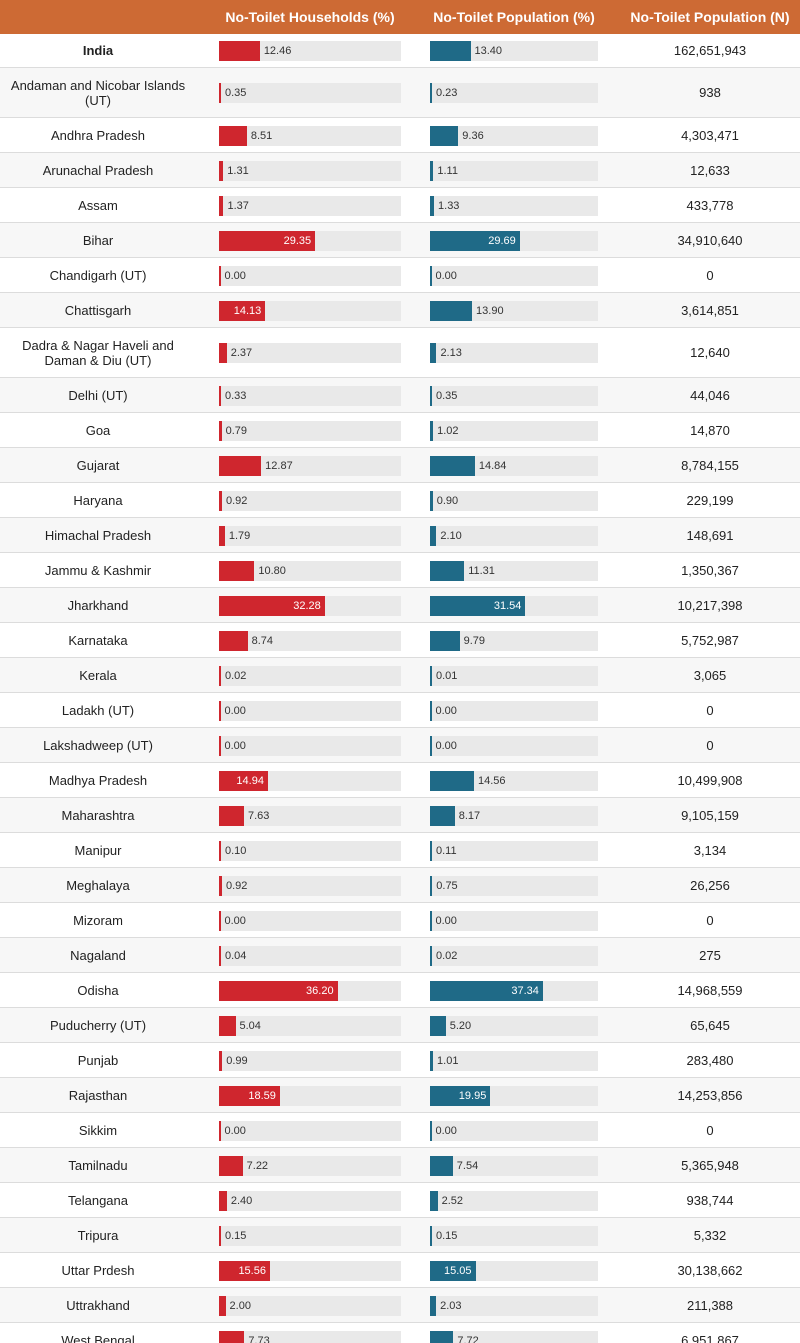 Image resolution: width=800 pixels, height=1343 pixels. What do you see at coordinates (310, 206) in the screenshot?
I see `households-bar-track: 1.37` at bounding box center [310, 206].